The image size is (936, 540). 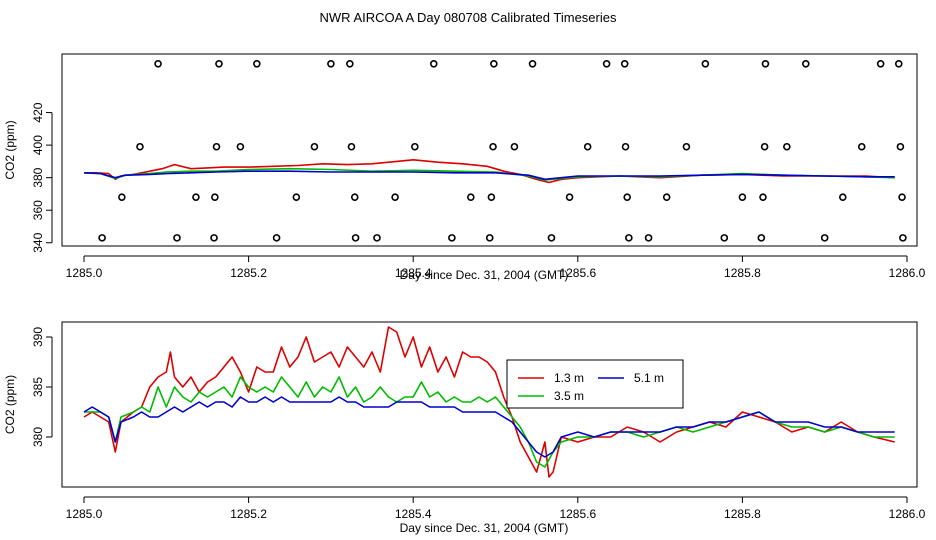 I want to click on top-x-tick-label: 1285.0, so click(x=84, y=273).